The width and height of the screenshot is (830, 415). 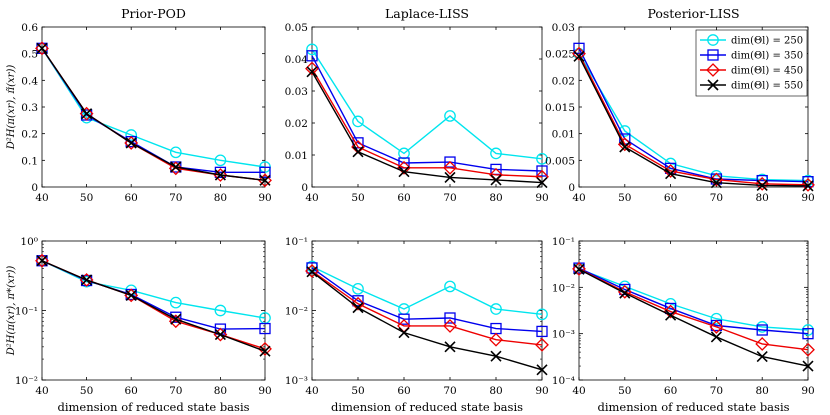 I want to click on legend-item: dim(Θl) = 350, so click(x=751, y=55).